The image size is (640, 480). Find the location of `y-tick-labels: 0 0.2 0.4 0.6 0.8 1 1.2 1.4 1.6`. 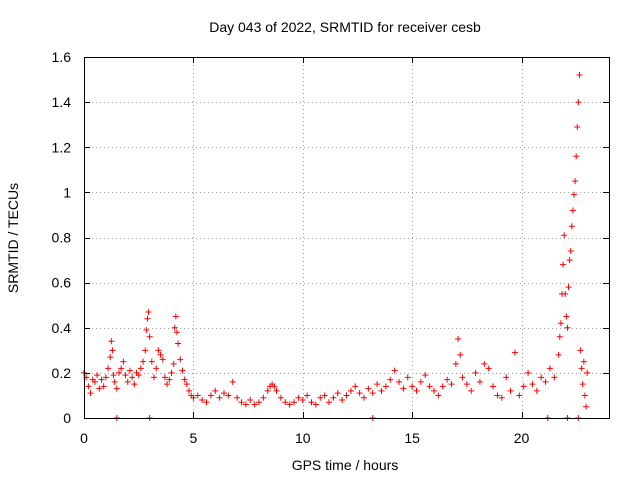

y-tick-labels: 0 0.2 0.4 0.6 0.8 1 1.2 1.4 1.6 is located at coordinates (62, 237).